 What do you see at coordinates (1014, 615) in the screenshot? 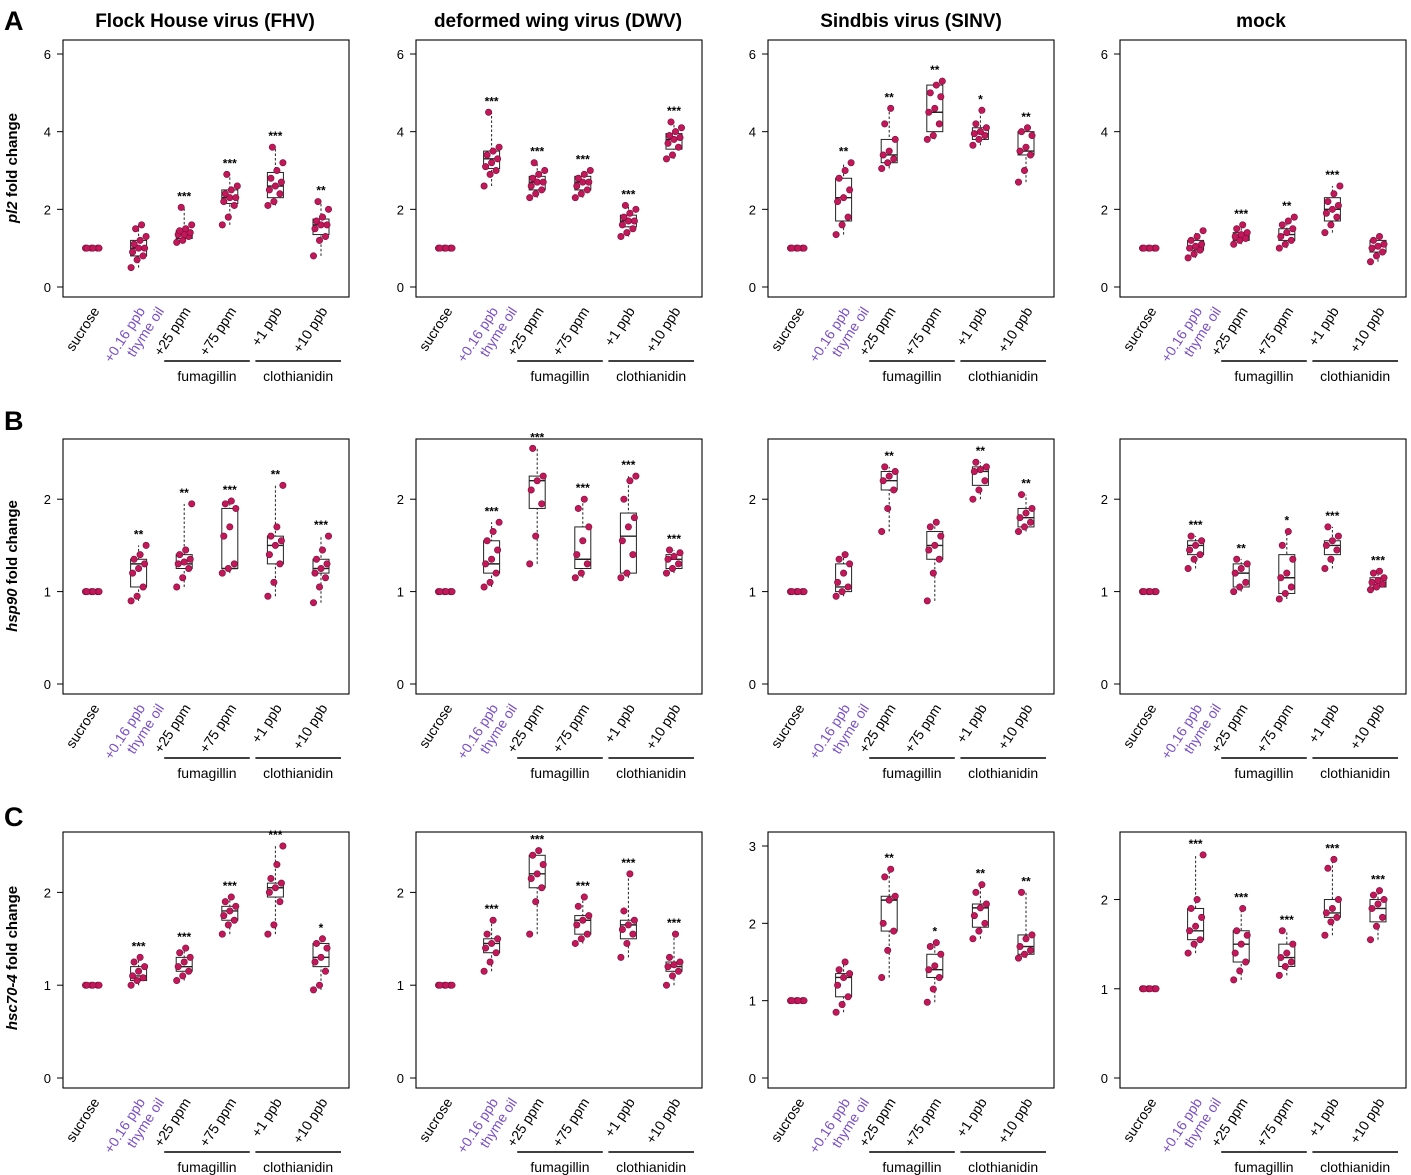
I see `box-6: ** +10 ppb` at bounding box center [1014, 615].